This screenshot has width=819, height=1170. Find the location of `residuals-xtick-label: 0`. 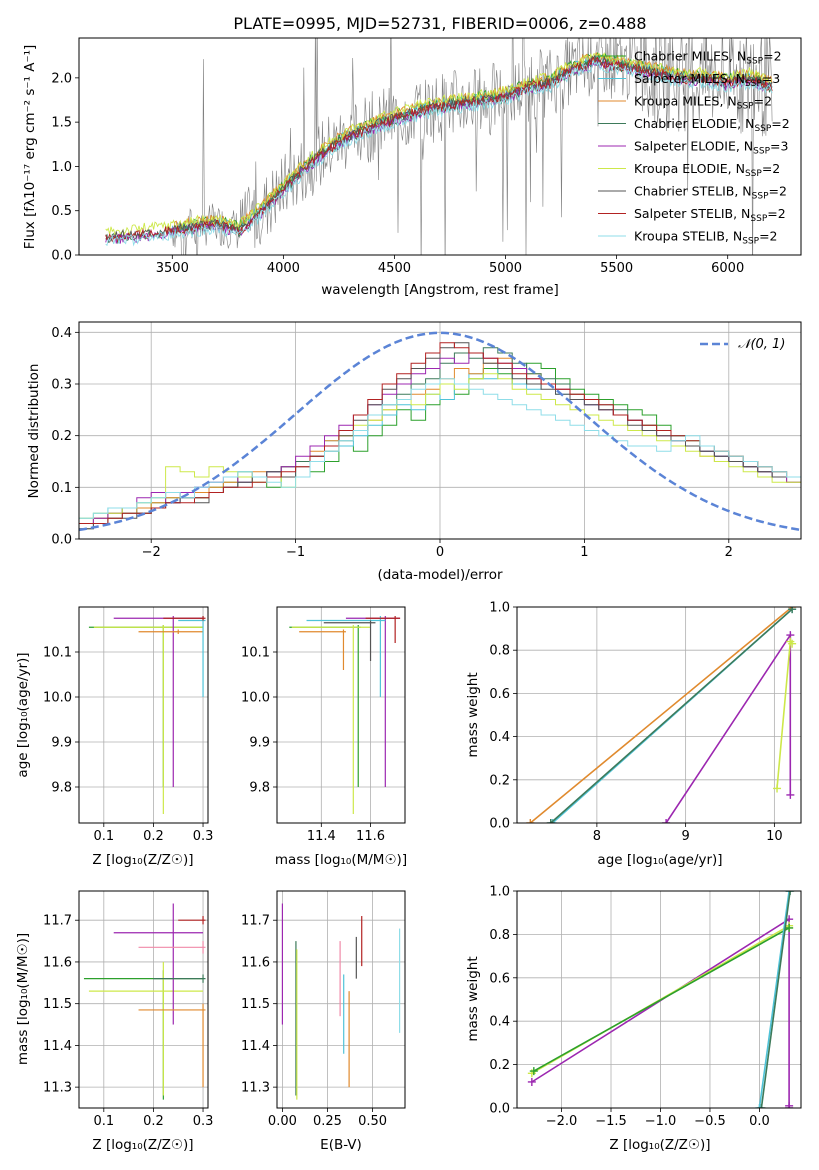

residuals-xtick-label: 0 is located at coordinates (440, 552).